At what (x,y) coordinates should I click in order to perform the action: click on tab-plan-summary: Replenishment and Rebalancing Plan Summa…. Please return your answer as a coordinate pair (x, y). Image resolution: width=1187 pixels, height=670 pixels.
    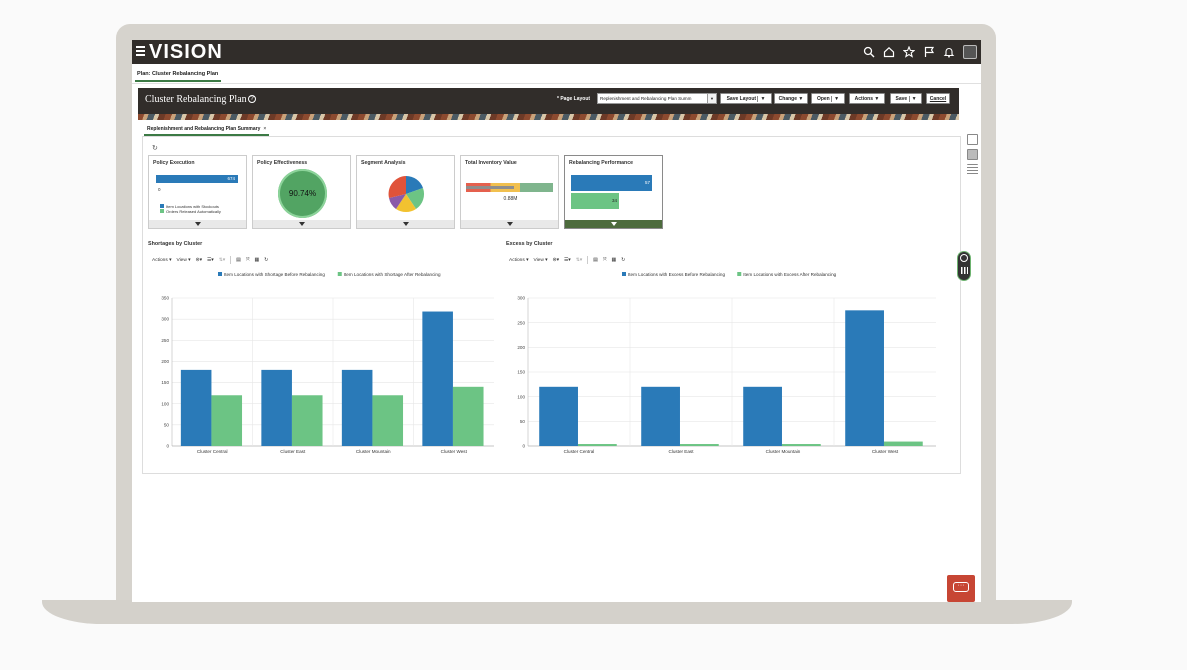
    Looking at the image, I should click on (207, 130).